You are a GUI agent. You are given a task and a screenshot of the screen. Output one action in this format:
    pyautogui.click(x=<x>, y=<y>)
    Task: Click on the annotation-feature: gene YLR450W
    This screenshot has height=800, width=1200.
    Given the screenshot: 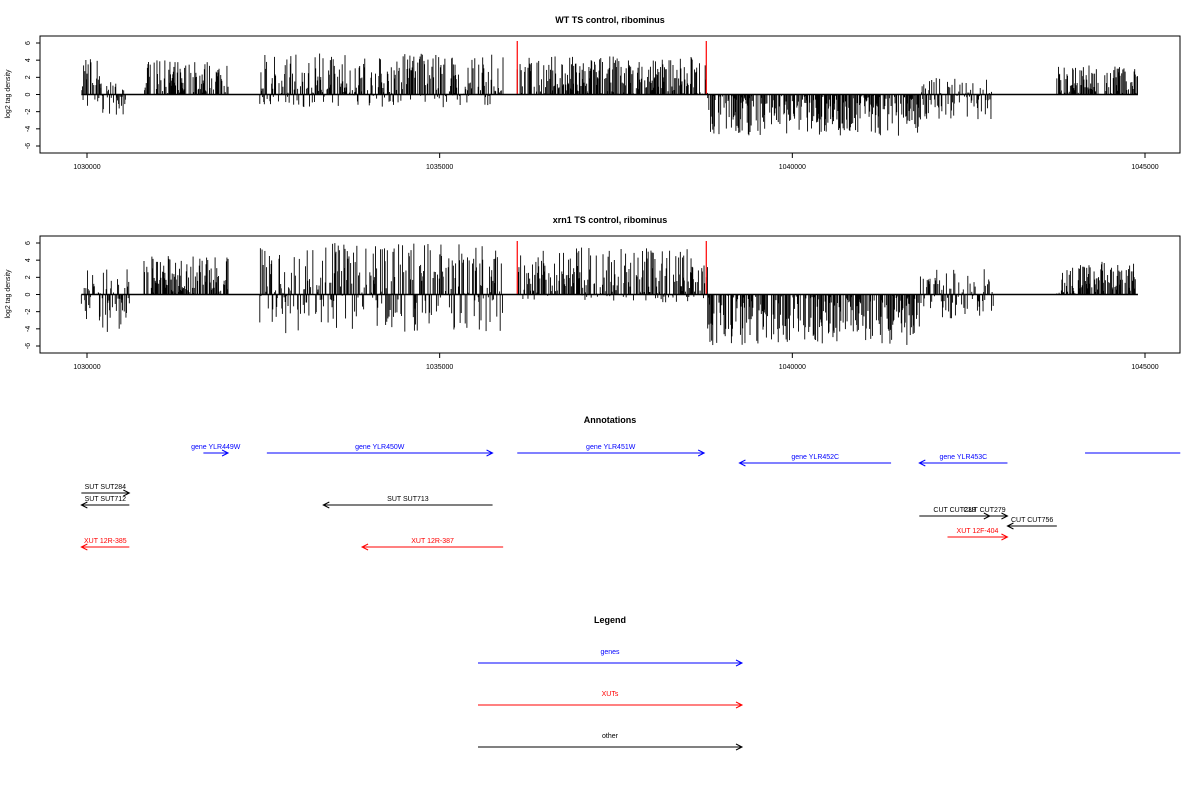 What is the action you would take?
    pyautogui.click(x=380, y=450)
    